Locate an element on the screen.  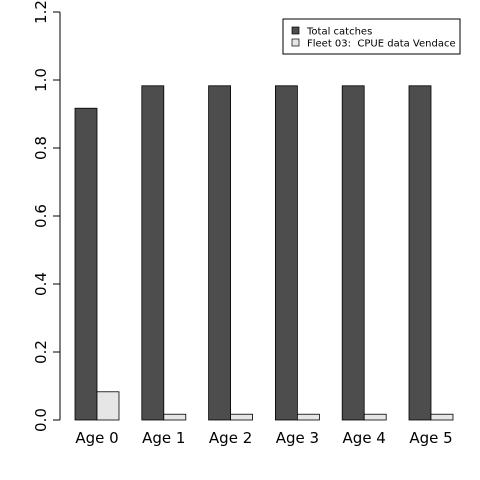
y-tick-label: 0.8 is located at coordinates (41, 148).